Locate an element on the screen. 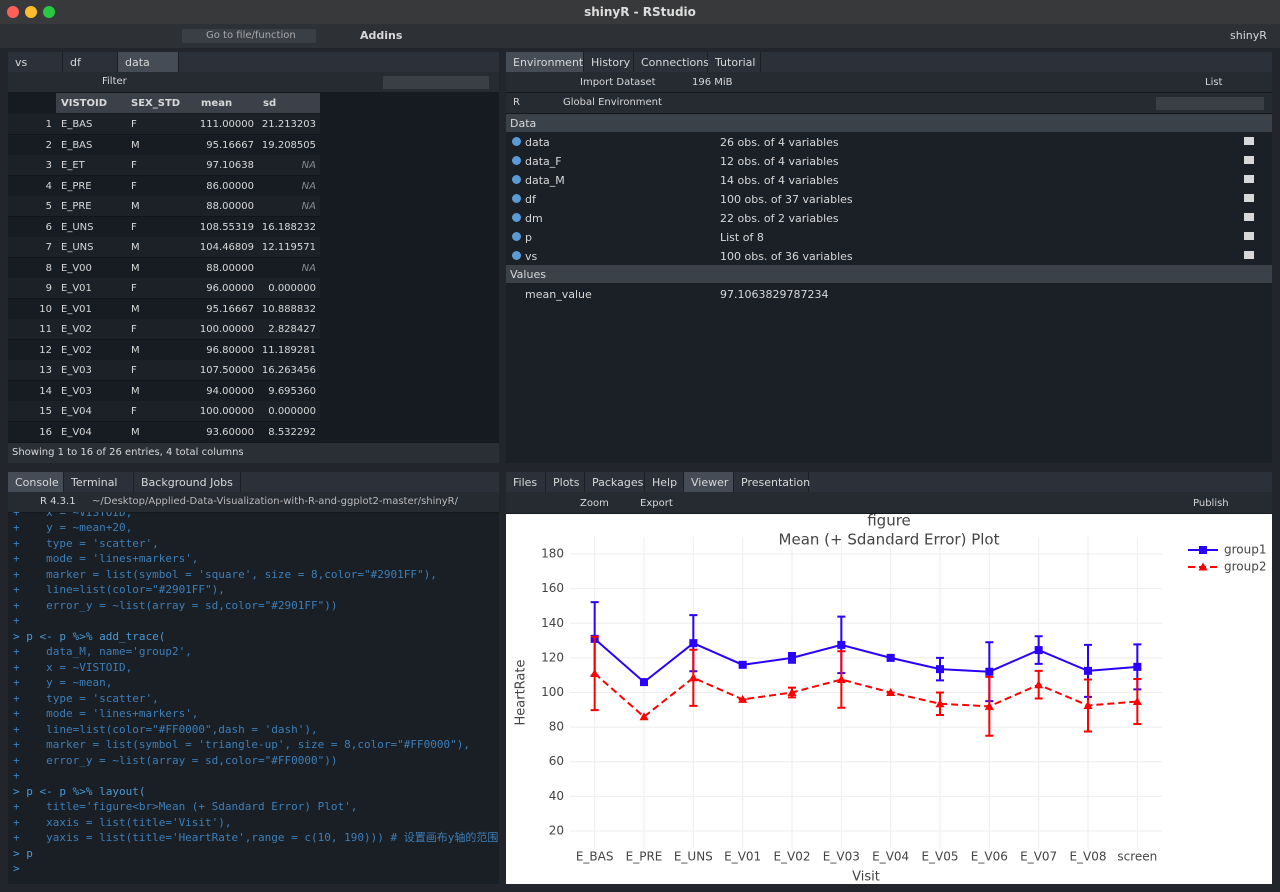 The width and height of the screenshot is (1280, 892). table-cell: F is located at coordinates (134, 288).